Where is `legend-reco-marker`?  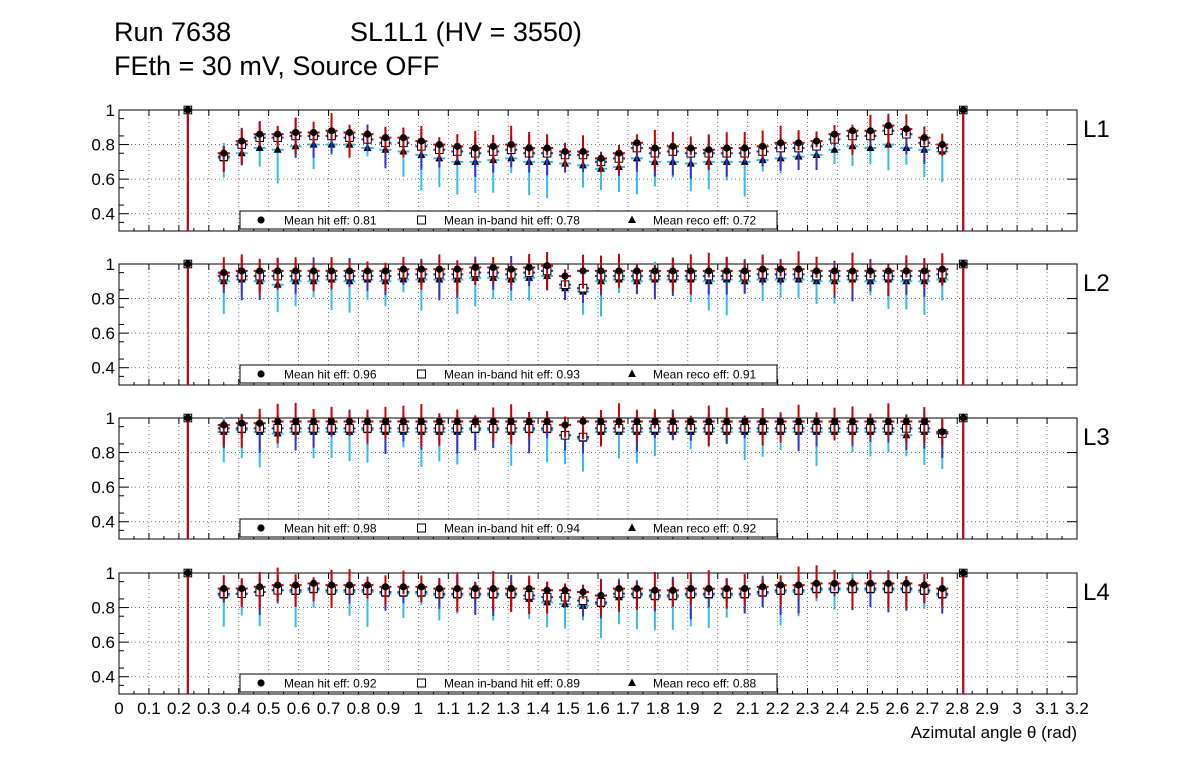 legend-reco-marker is located at coordinates (632, 682).